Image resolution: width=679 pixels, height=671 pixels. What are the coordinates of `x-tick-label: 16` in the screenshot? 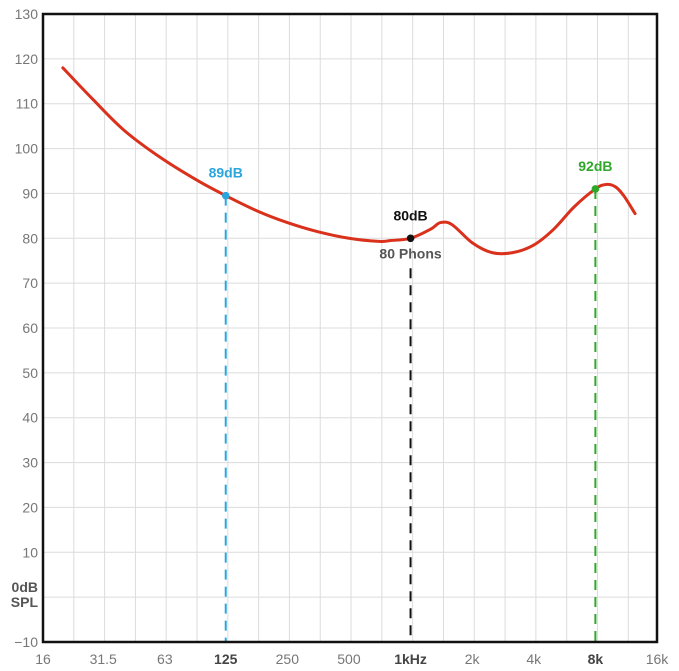 It's located at (43, 659).